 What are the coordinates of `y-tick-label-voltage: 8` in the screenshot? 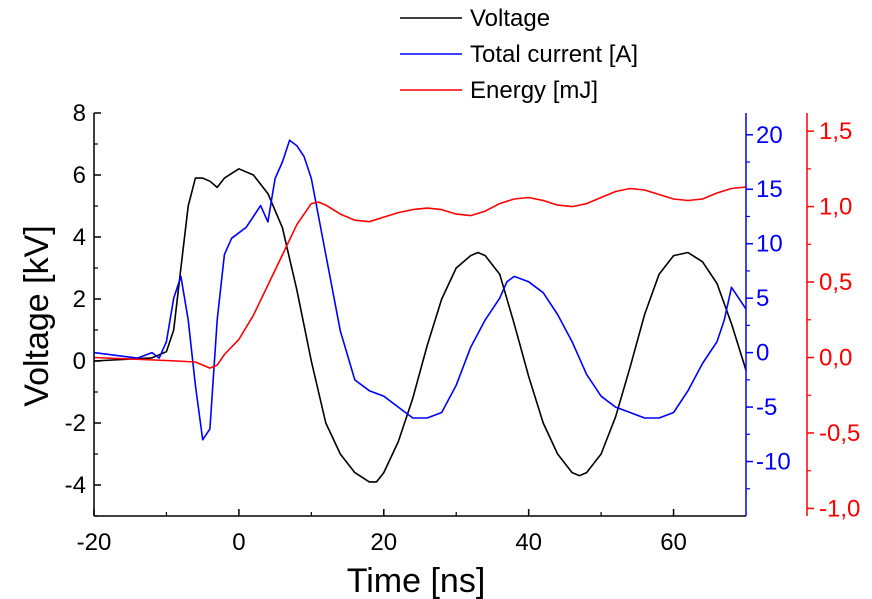 It's located at (79, 113).